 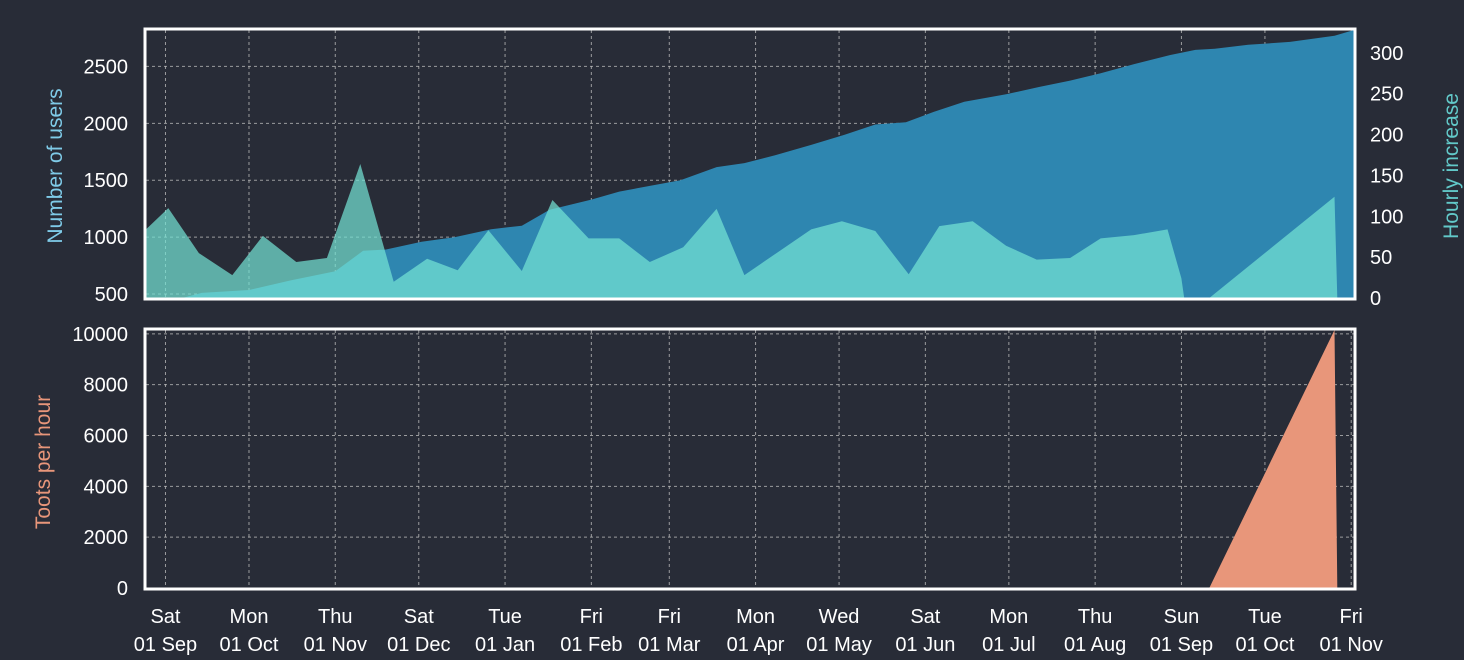 I want to click on hourly-axis-label: Hourly increase, so click(x=1451, y=166).